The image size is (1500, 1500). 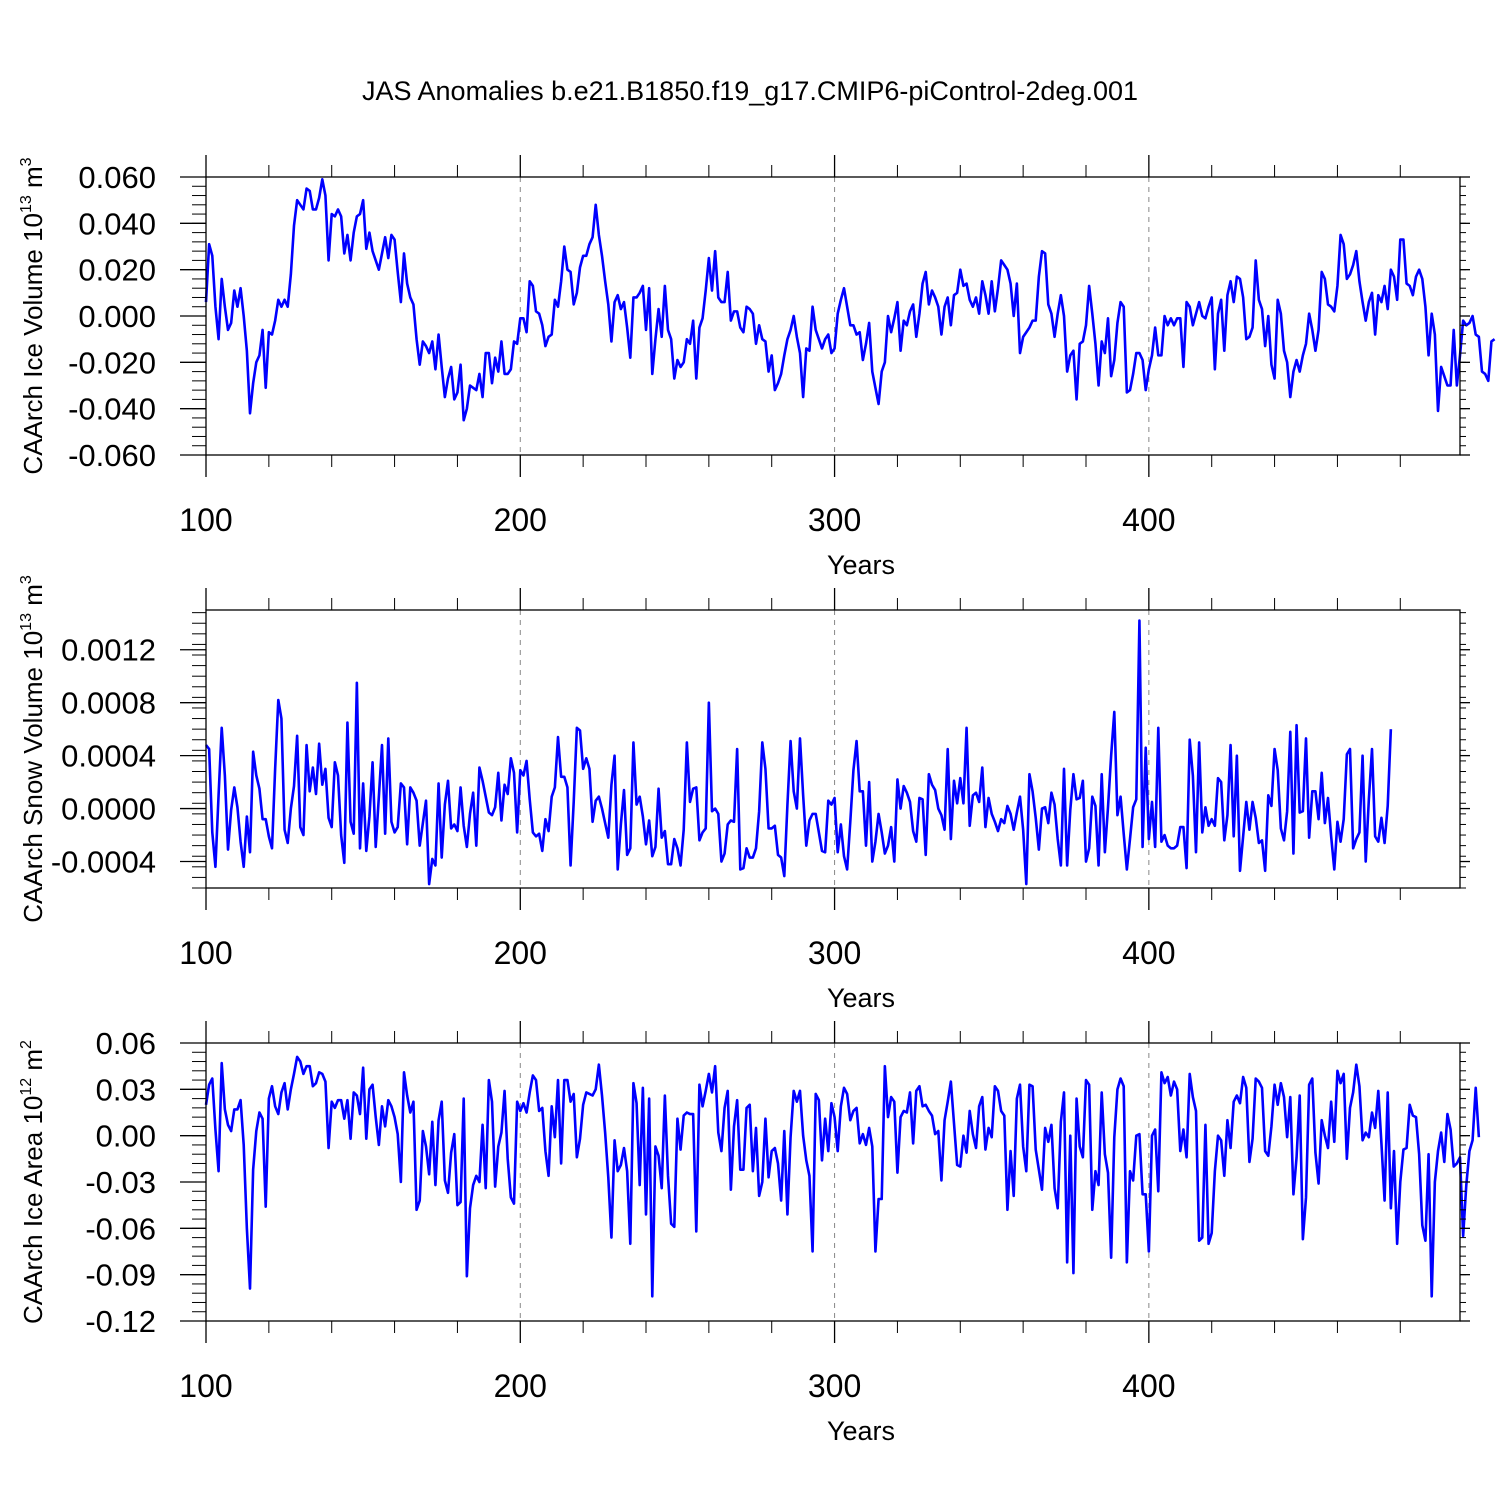 What do you see at coordinates (520, 520) in the screenshot?
I see `ice-volume-x-tick-label: 200` at bounding box center [520, 520].